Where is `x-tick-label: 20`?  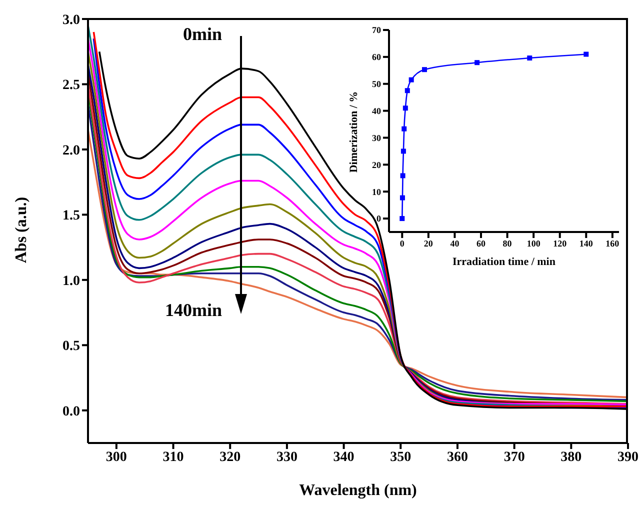
x-tick-label: 20 is located at coordinates (429, 243).